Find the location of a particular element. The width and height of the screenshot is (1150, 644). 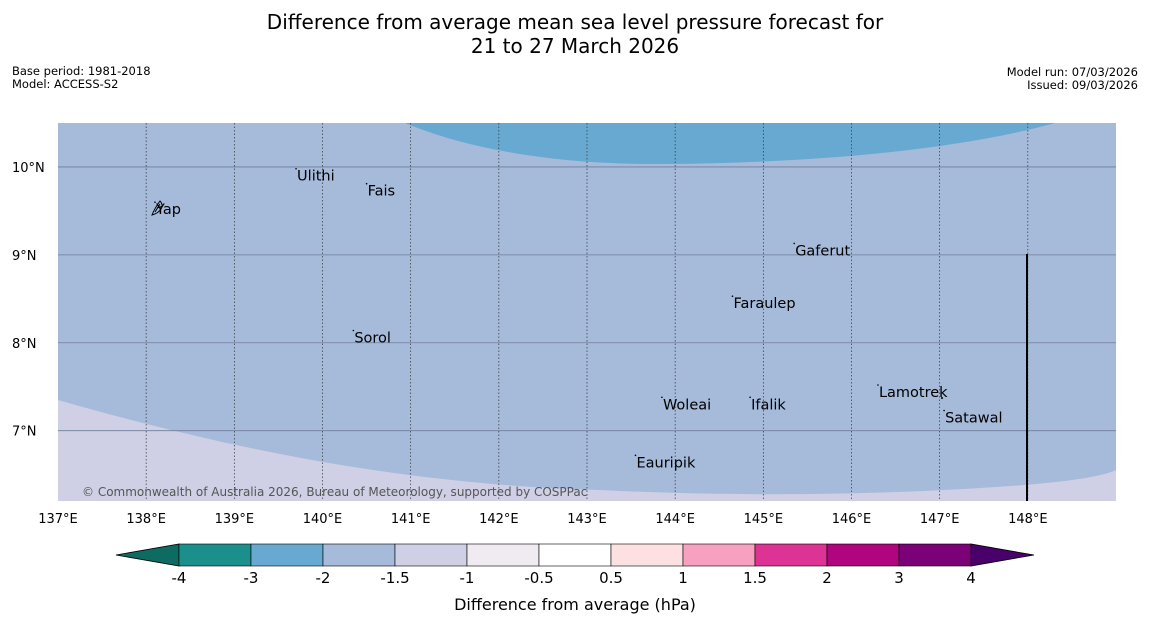

colorbar-tick-label: 0.5 is located at coordinates (611, 578).